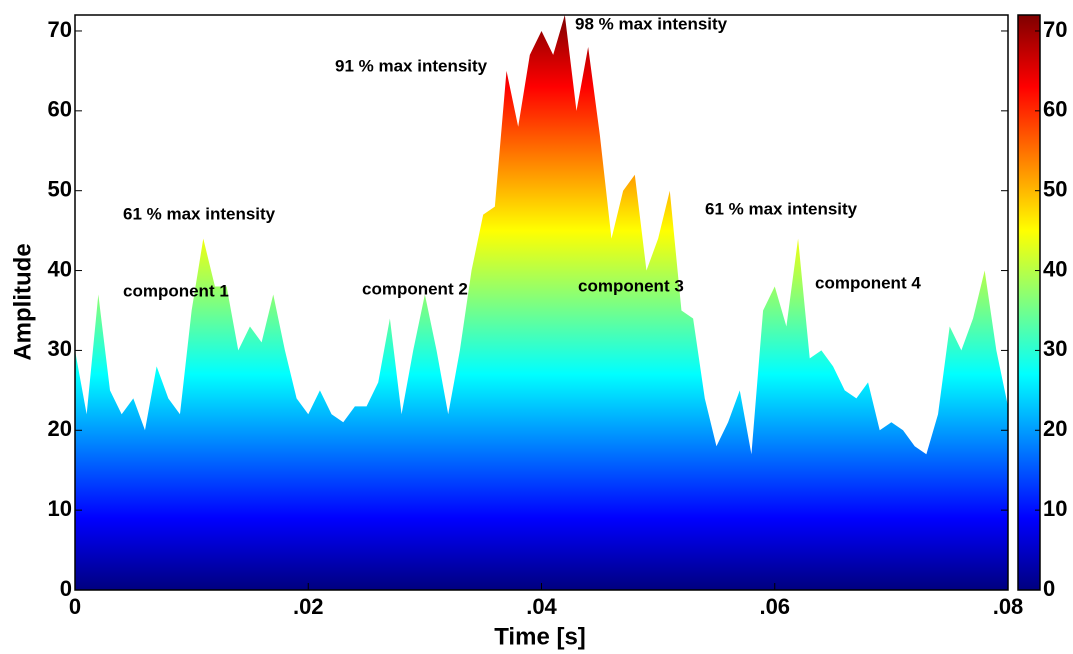 The image size is (1073, 654). Describe the element at coordinates (541, 606) in the screenshot. I see `x-tick-label: .04` at that location.